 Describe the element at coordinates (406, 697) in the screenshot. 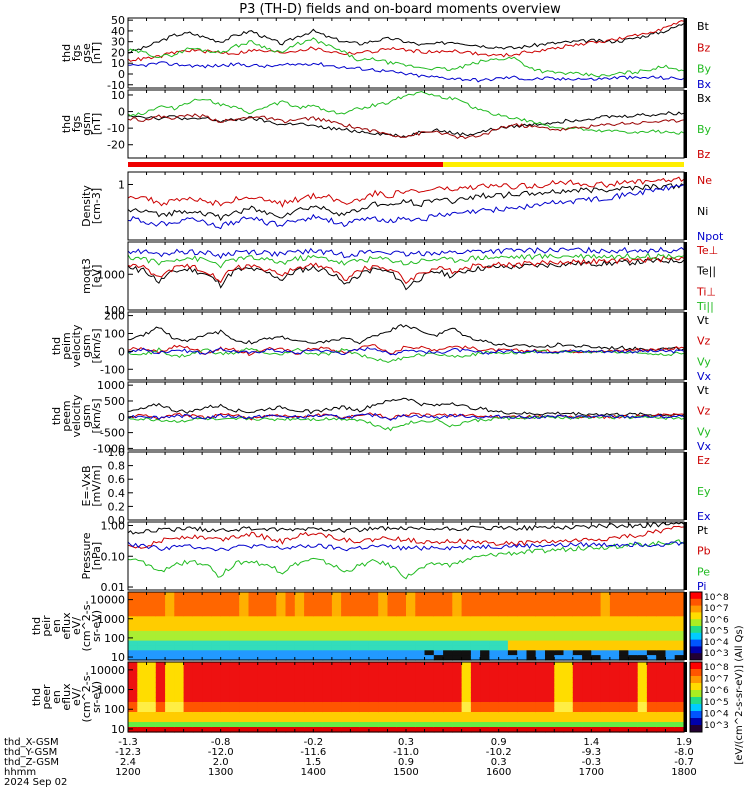

I see `heatmap-peer_en_eflux` at that location.